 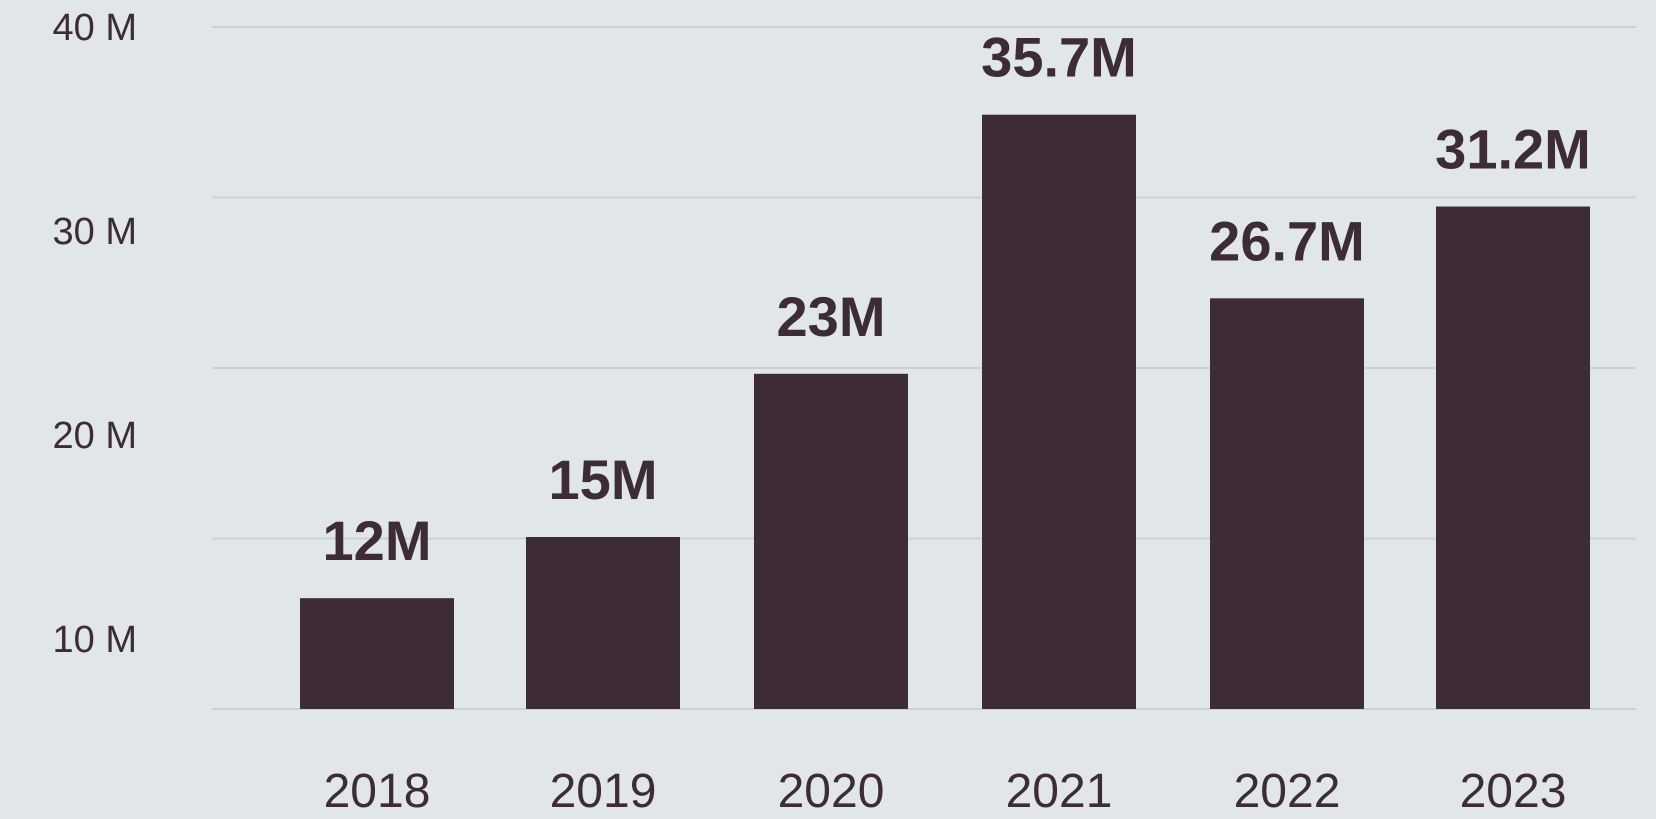 What do you see at coordinates (1513, 457) in the screenshot?
I see `bar-2023` at bounding box center [1513, 457].